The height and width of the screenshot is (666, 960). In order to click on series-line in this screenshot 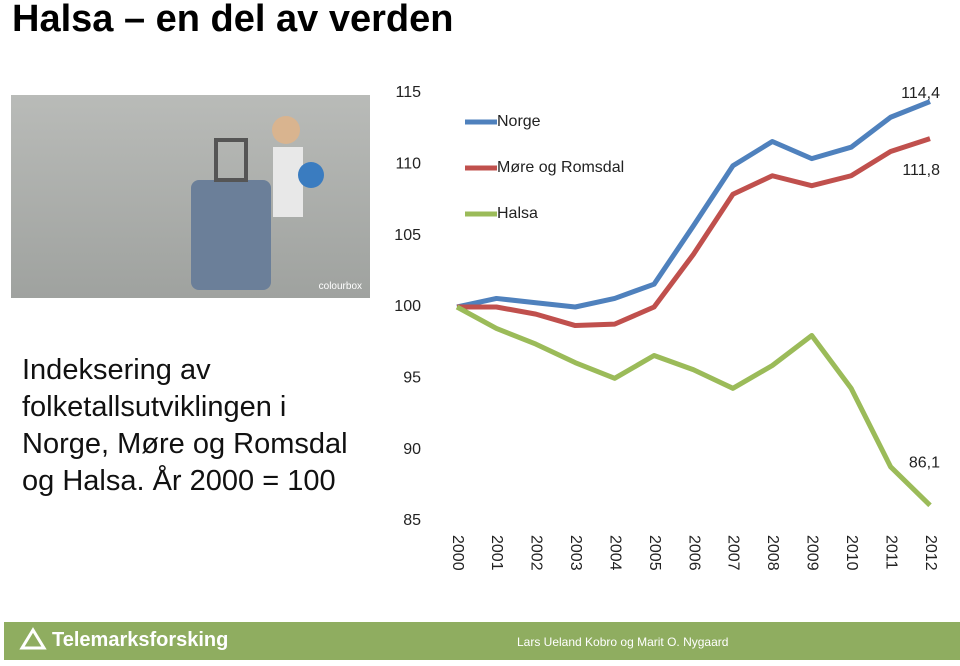, I will do `click(694, 232)`.